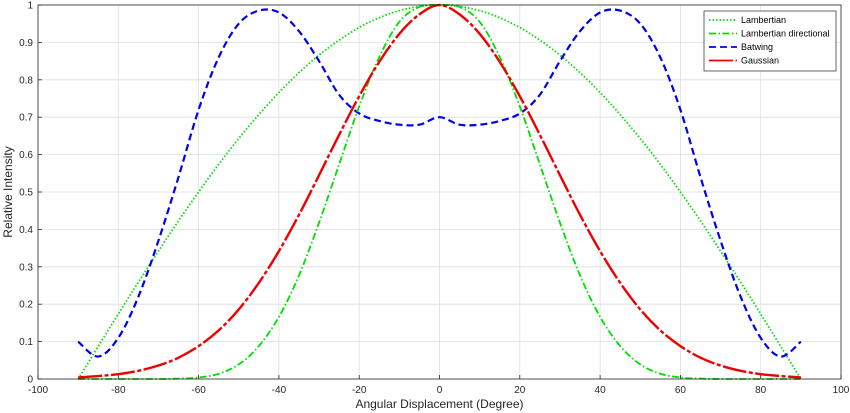 The width and height of the screenshot is (850, 413). What do you see at coordinates (26, 155) in the screenshot?
I see `y-tick-label: 0.6` at bounding box center [26, 155].